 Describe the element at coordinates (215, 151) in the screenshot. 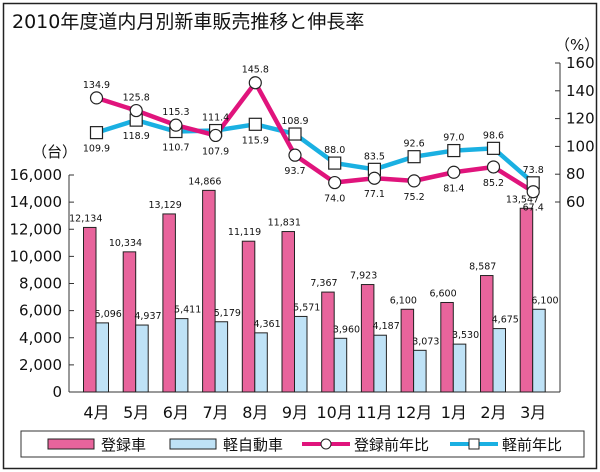

I see `line-data-label-registered: 107.9` at that location.